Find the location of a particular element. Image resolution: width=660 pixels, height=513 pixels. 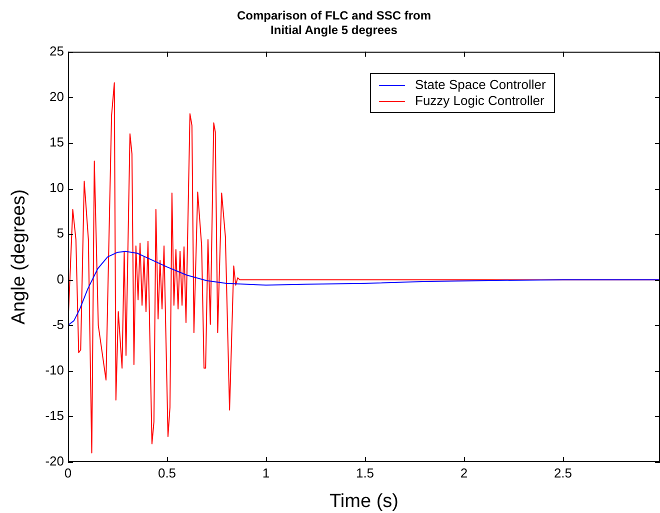

y-tick-label: 25 is located at coordinates (57, 50).